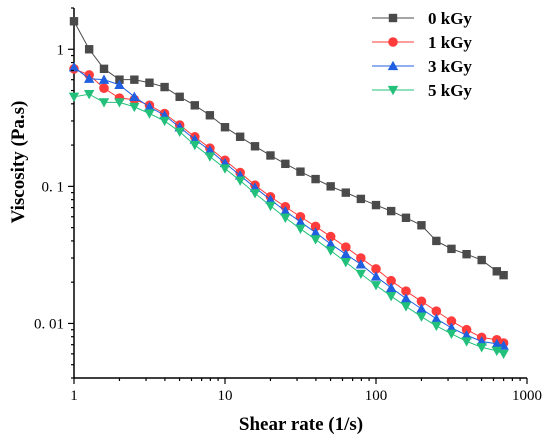 The image size is (550, 441). What do you see at coordinates (422, 66) in the screenshot?
I see `legend-item-2: 3 kGy` at bounding box center [422, 66].